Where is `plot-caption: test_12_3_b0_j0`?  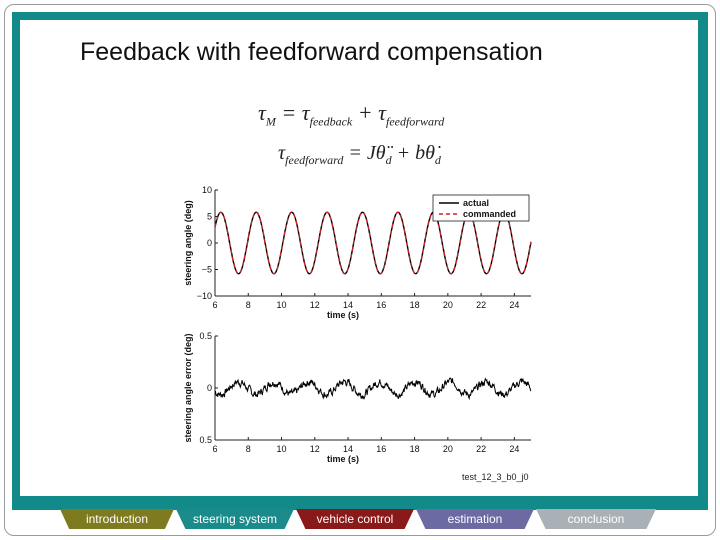
plot-caption: test_12_3_b0_j0 is located at coordinates (495, 477).